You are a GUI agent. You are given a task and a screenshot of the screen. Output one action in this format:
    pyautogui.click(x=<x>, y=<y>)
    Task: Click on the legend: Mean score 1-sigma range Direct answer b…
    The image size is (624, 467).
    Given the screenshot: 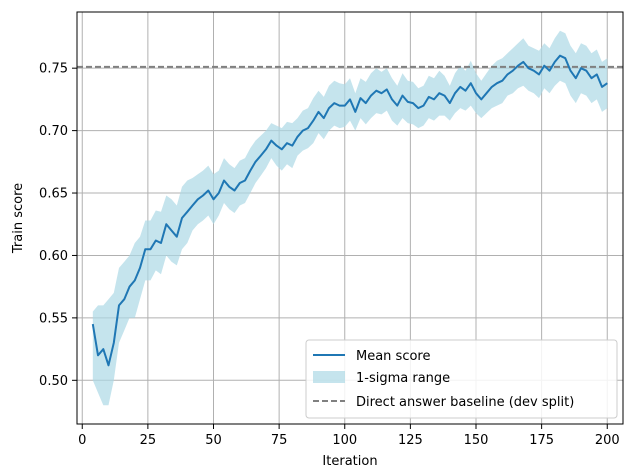 What is the action you would take?
    pyautogui.click(x=461, y=379)
    